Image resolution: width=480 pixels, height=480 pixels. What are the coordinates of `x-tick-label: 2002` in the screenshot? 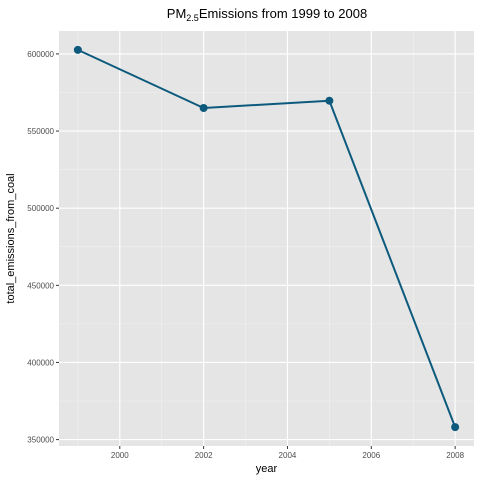 It's located at (204, 455).